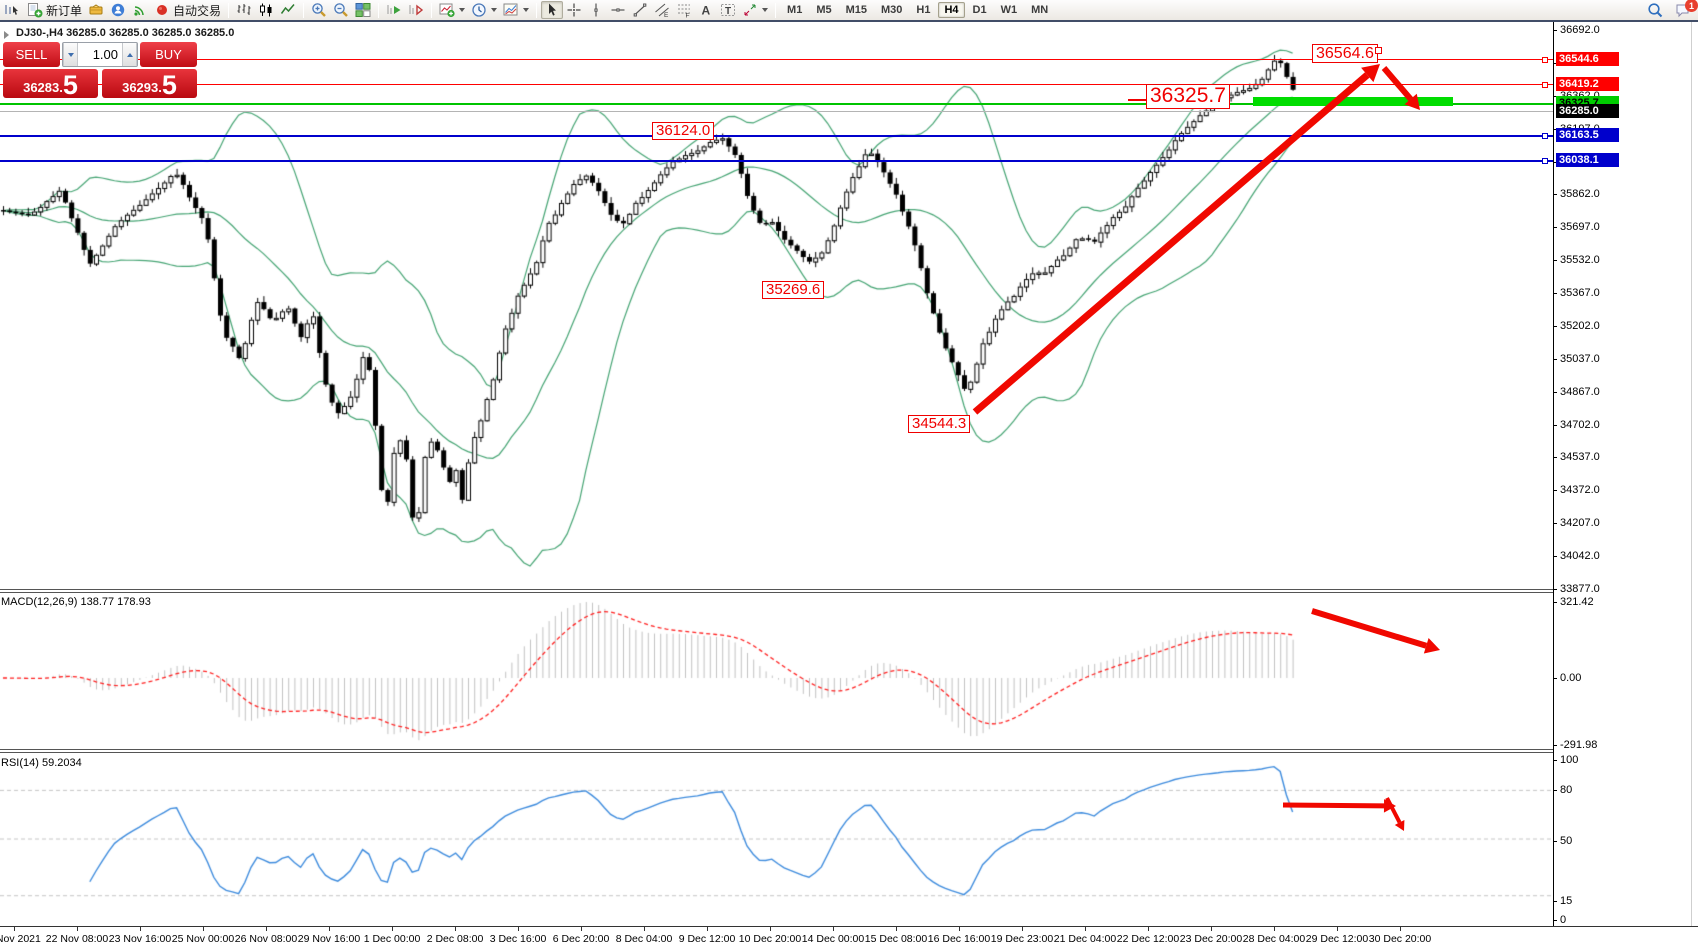 The image size is (1698, 948). I want to click on toolbar-crosshair-button, so click(574, 10).